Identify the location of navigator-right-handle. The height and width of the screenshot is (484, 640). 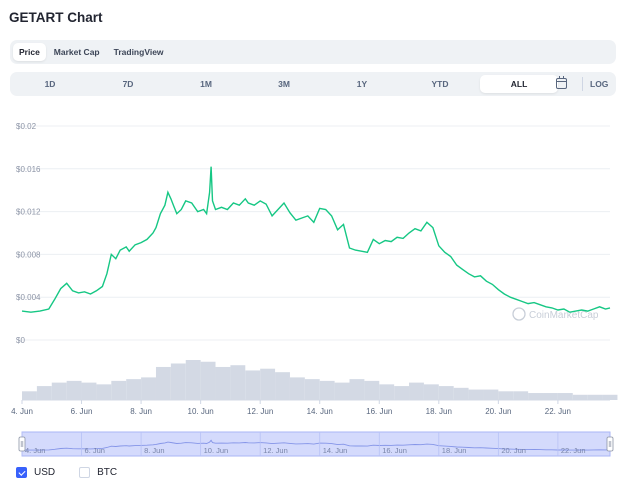
(610, 444).